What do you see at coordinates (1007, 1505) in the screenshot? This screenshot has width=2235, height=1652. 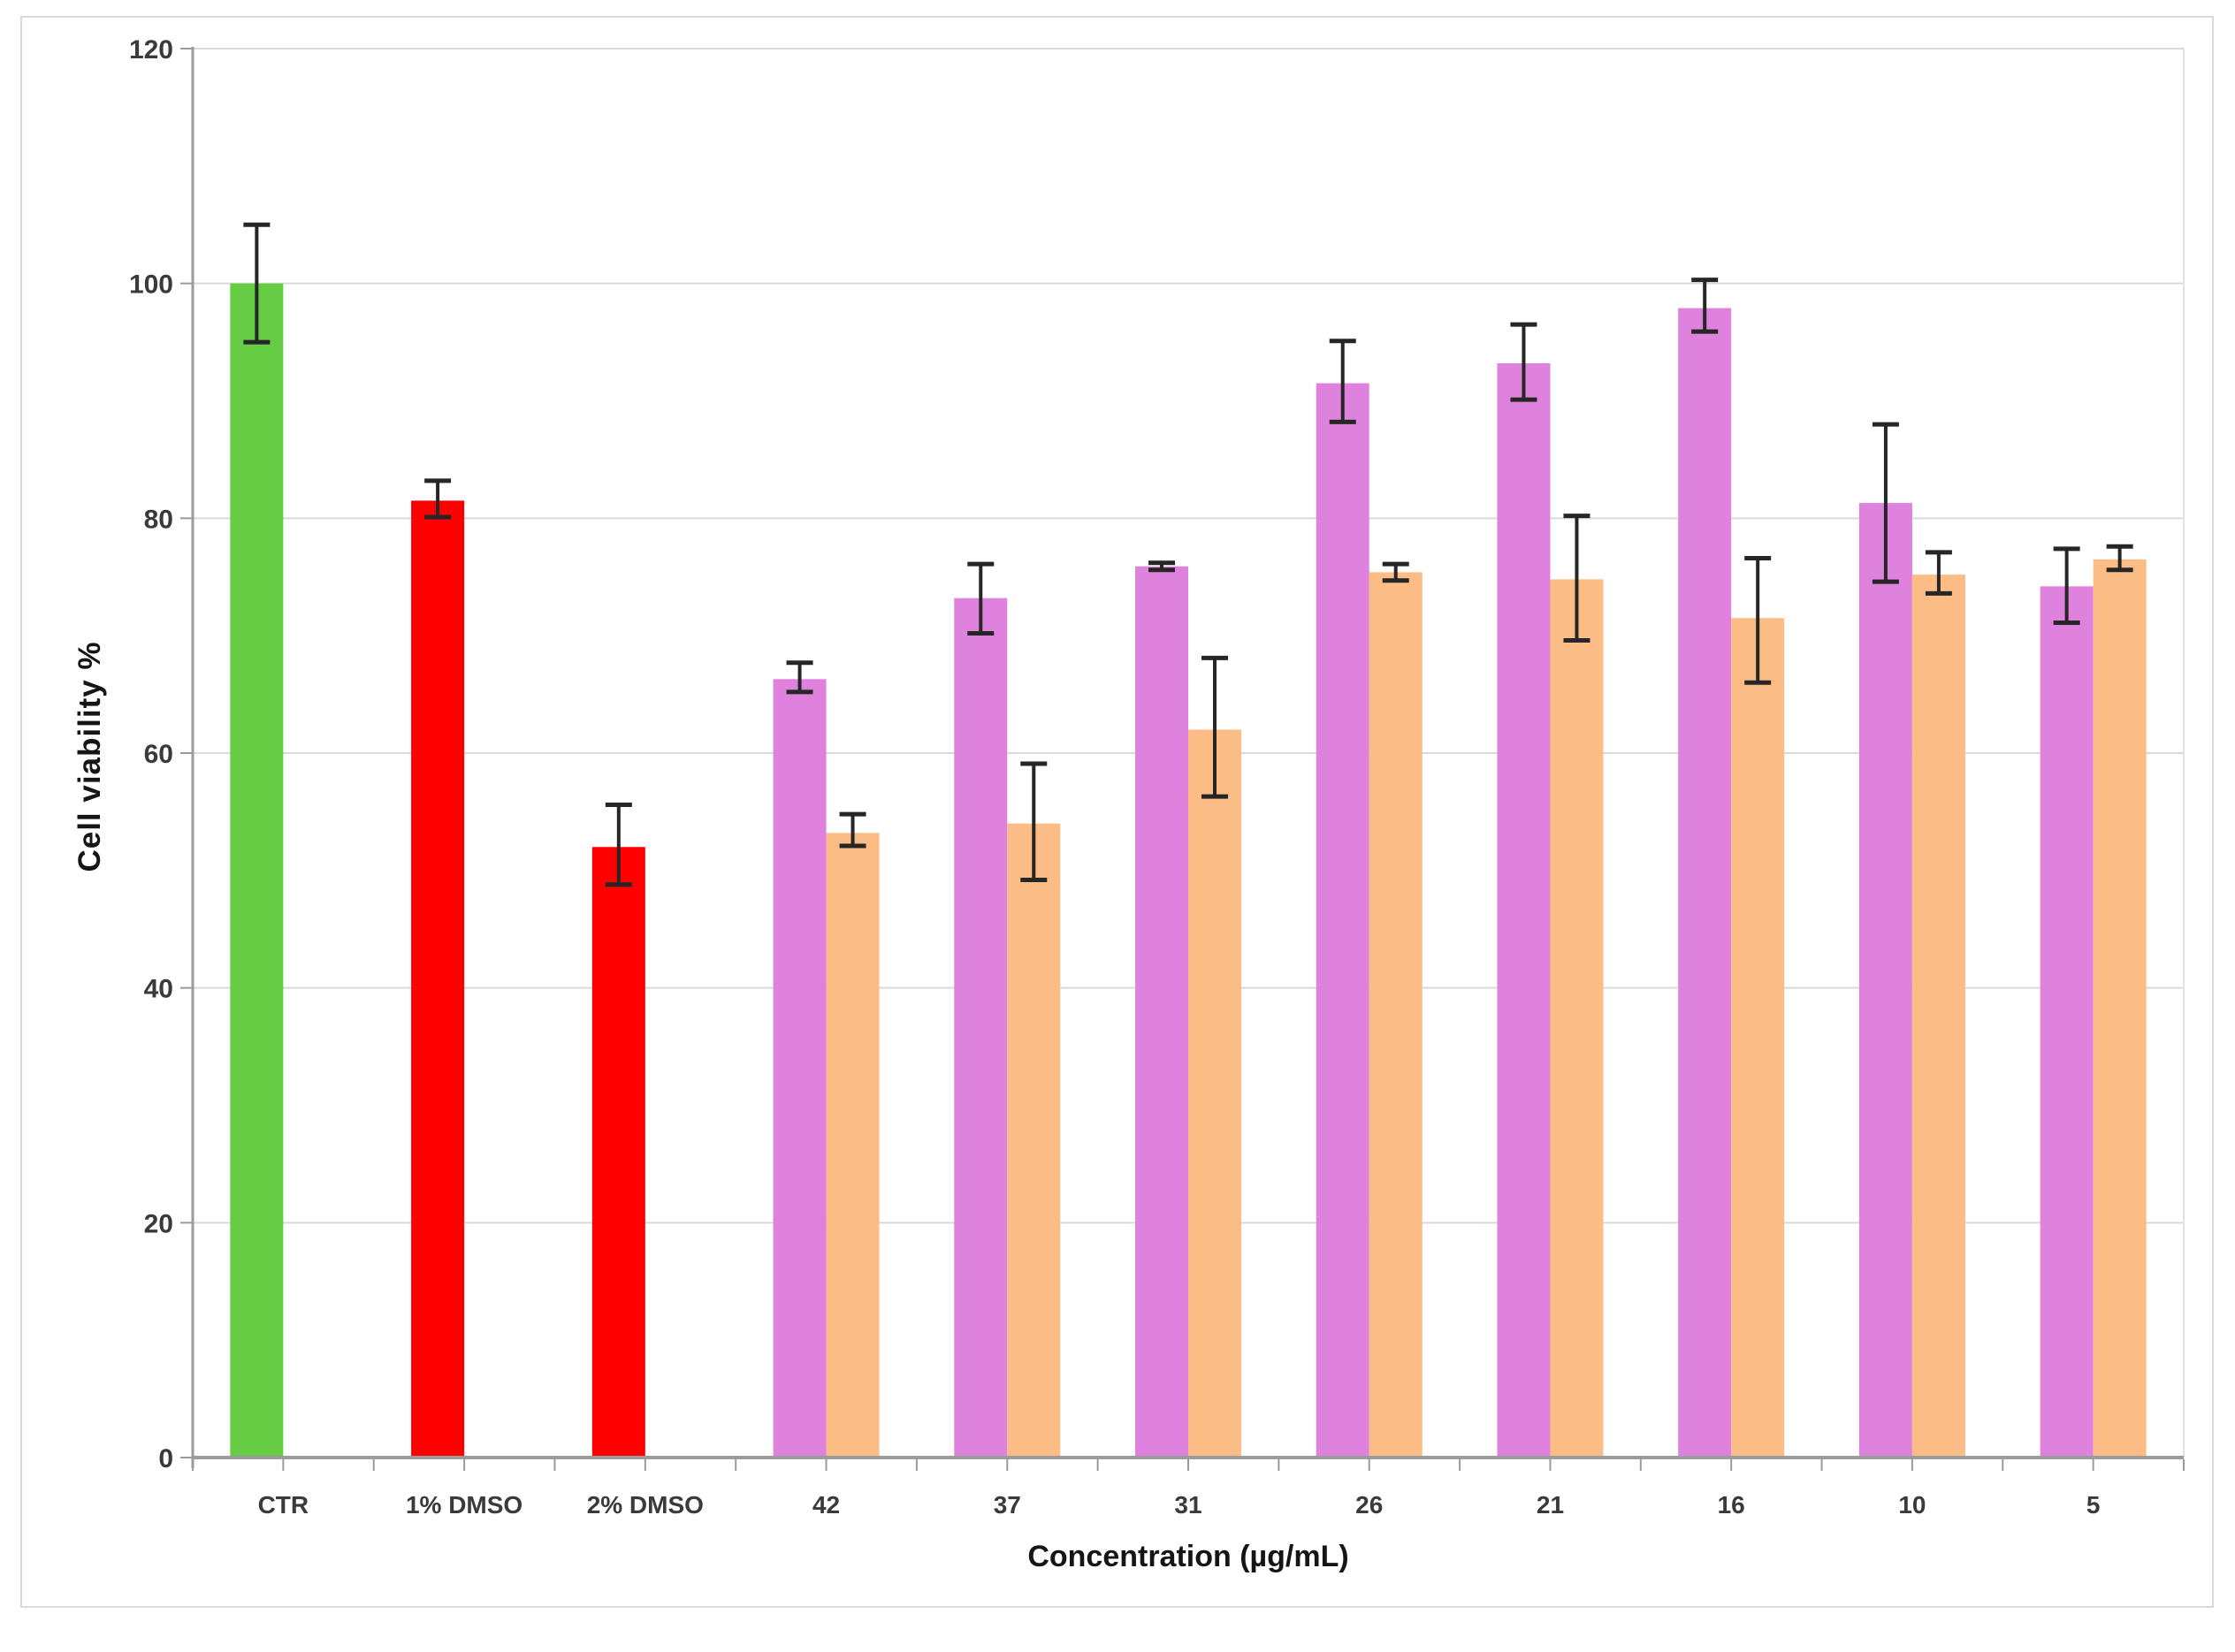 I see `x-category-label-37: 37` at bounding box center [1007, 1505].